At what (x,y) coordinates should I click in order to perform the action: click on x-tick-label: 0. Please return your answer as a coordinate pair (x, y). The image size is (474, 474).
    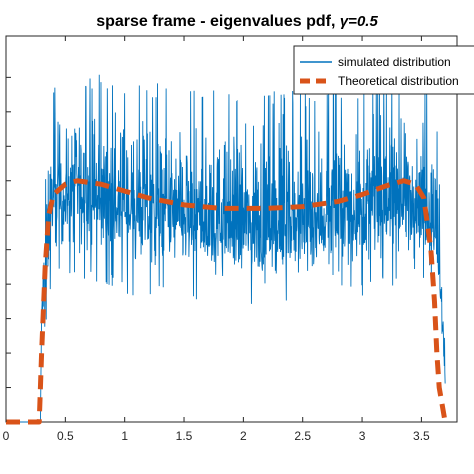
    Looking at the image, I should click on (6, 436).